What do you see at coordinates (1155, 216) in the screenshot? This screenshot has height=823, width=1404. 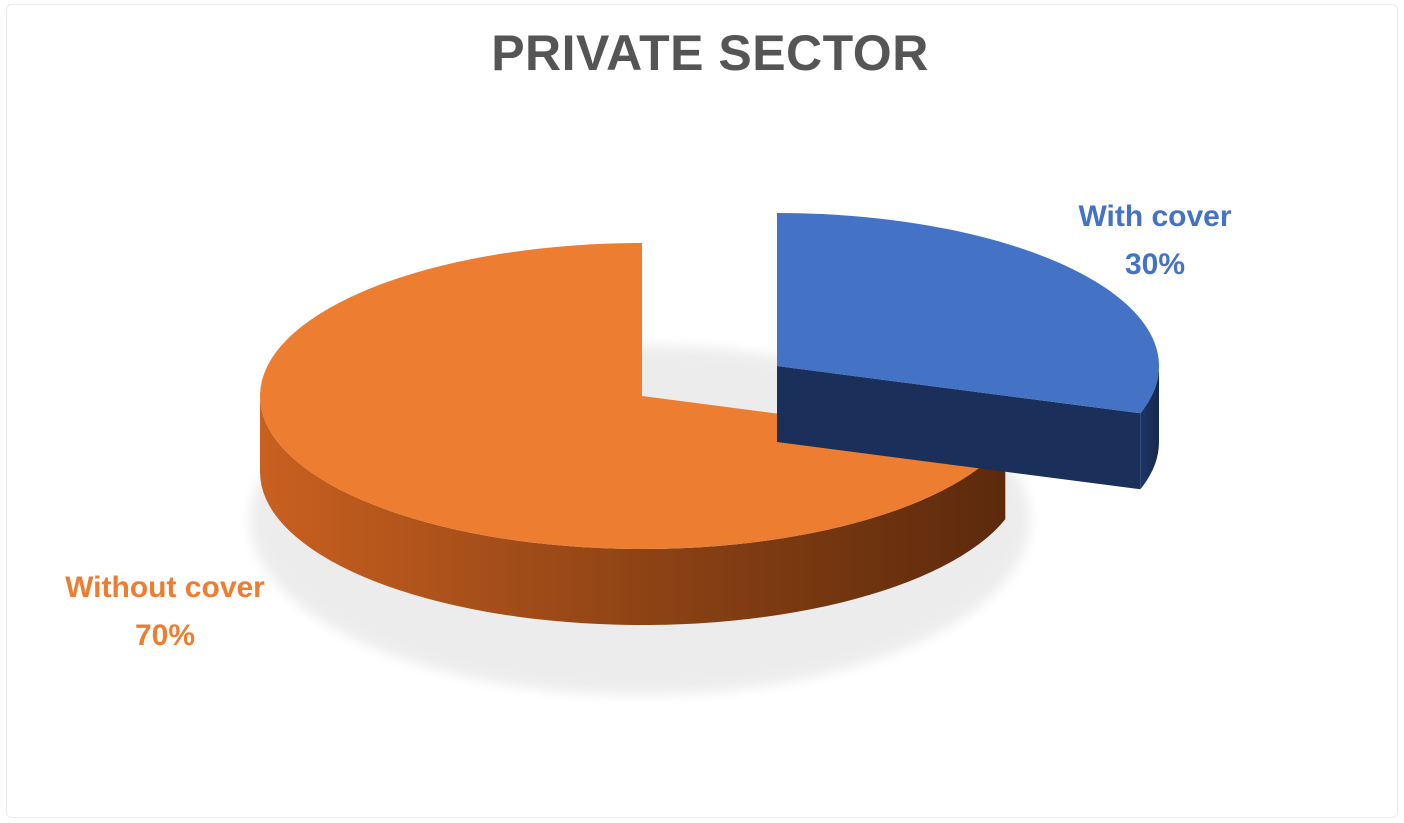 I see `category-label-with-cover: With cover` at bounding box center [1155, 216].